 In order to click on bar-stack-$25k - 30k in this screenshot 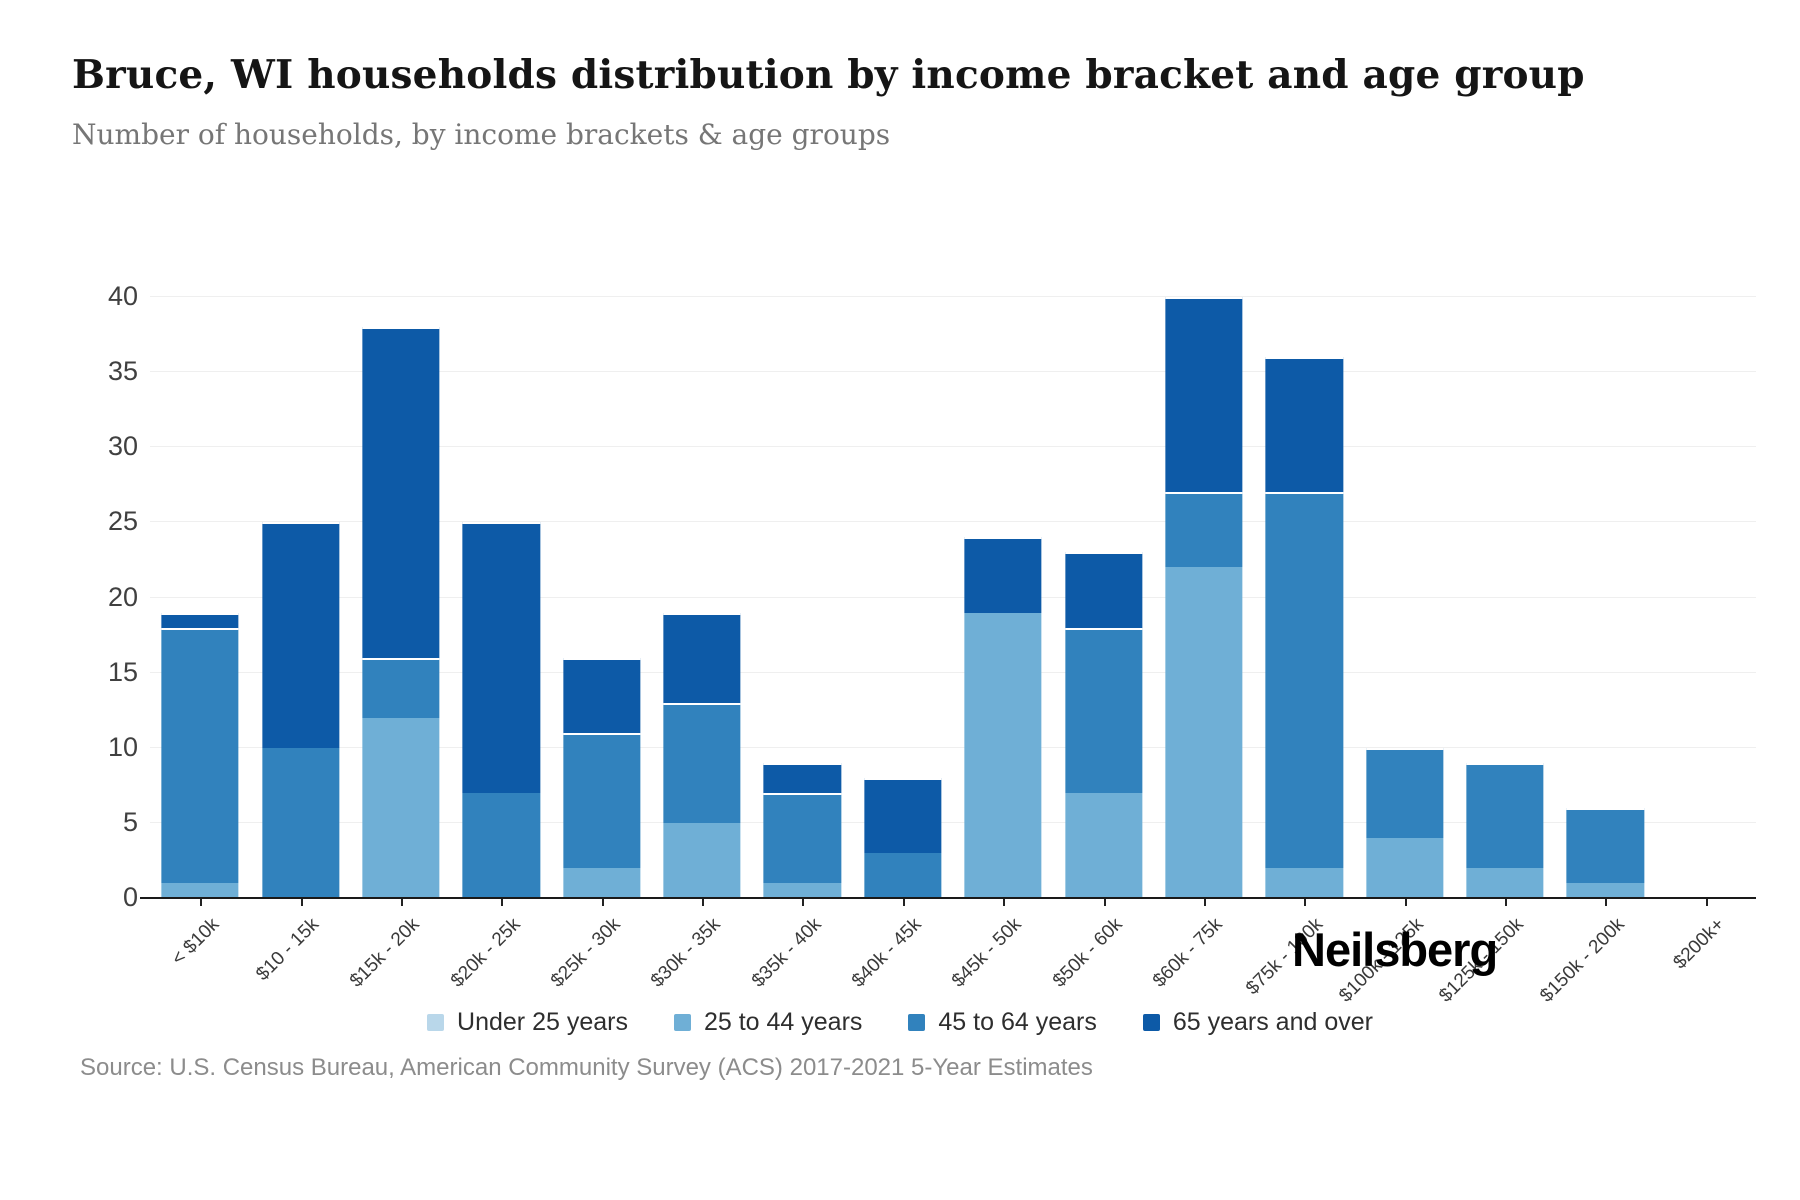, I will do `click(602, 777)`.